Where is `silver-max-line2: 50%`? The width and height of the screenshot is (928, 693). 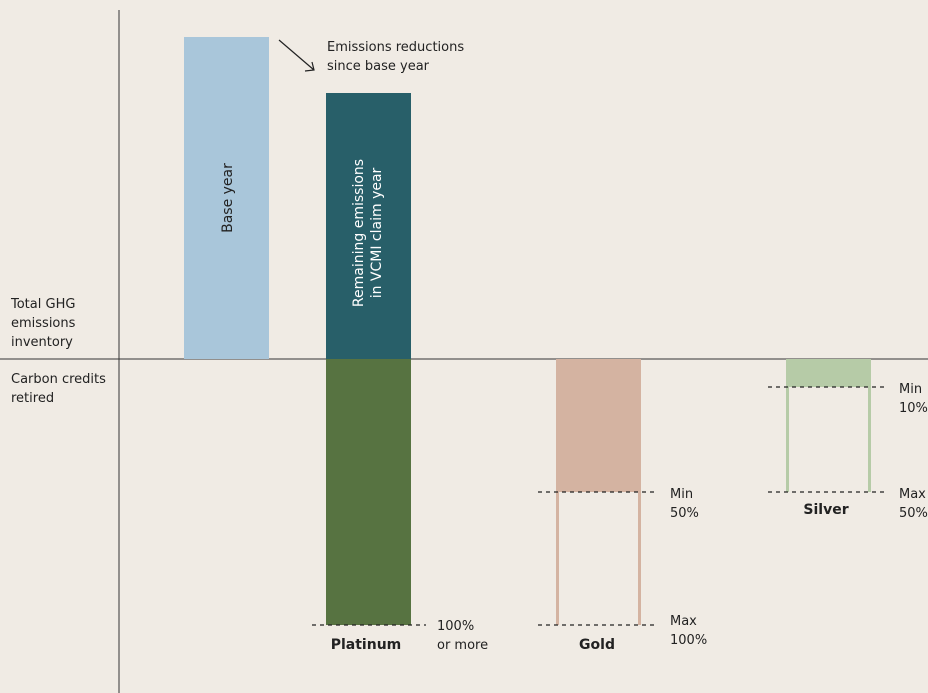 silver-max-line2: 50% is located at coordinates (913, 513).